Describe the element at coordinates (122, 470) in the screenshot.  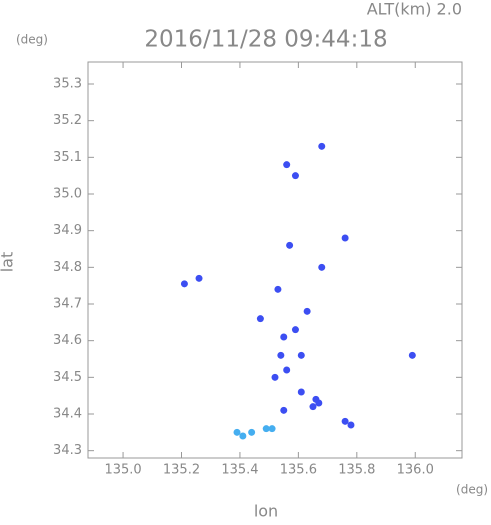
I see `x-tick-label: 135.0` at that location.